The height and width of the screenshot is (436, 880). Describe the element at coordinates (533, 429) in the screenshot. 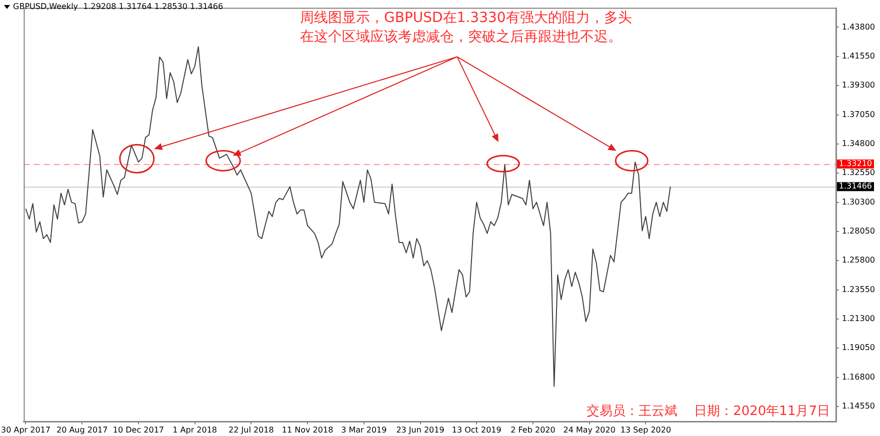

I see `x-tick-label: 2 Feb 2020` at that location.